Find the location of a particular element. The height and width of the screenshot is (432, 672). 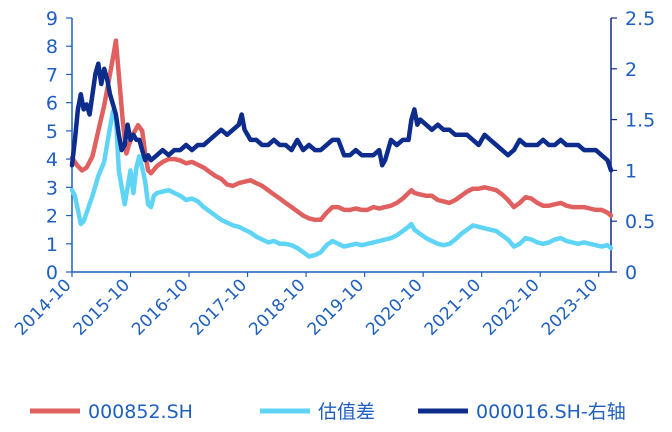

x-tick-label: 2020-10 is located at coordinates (394, 307).